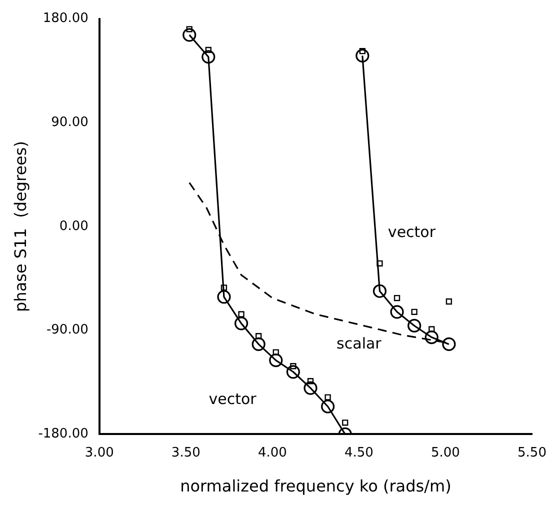 Image resolution: width=560 pixels, height=509 pixels. Describe the element at coordinates (359, 452) in the screenshot. I see `x-tick-label: 4.50` at that location.